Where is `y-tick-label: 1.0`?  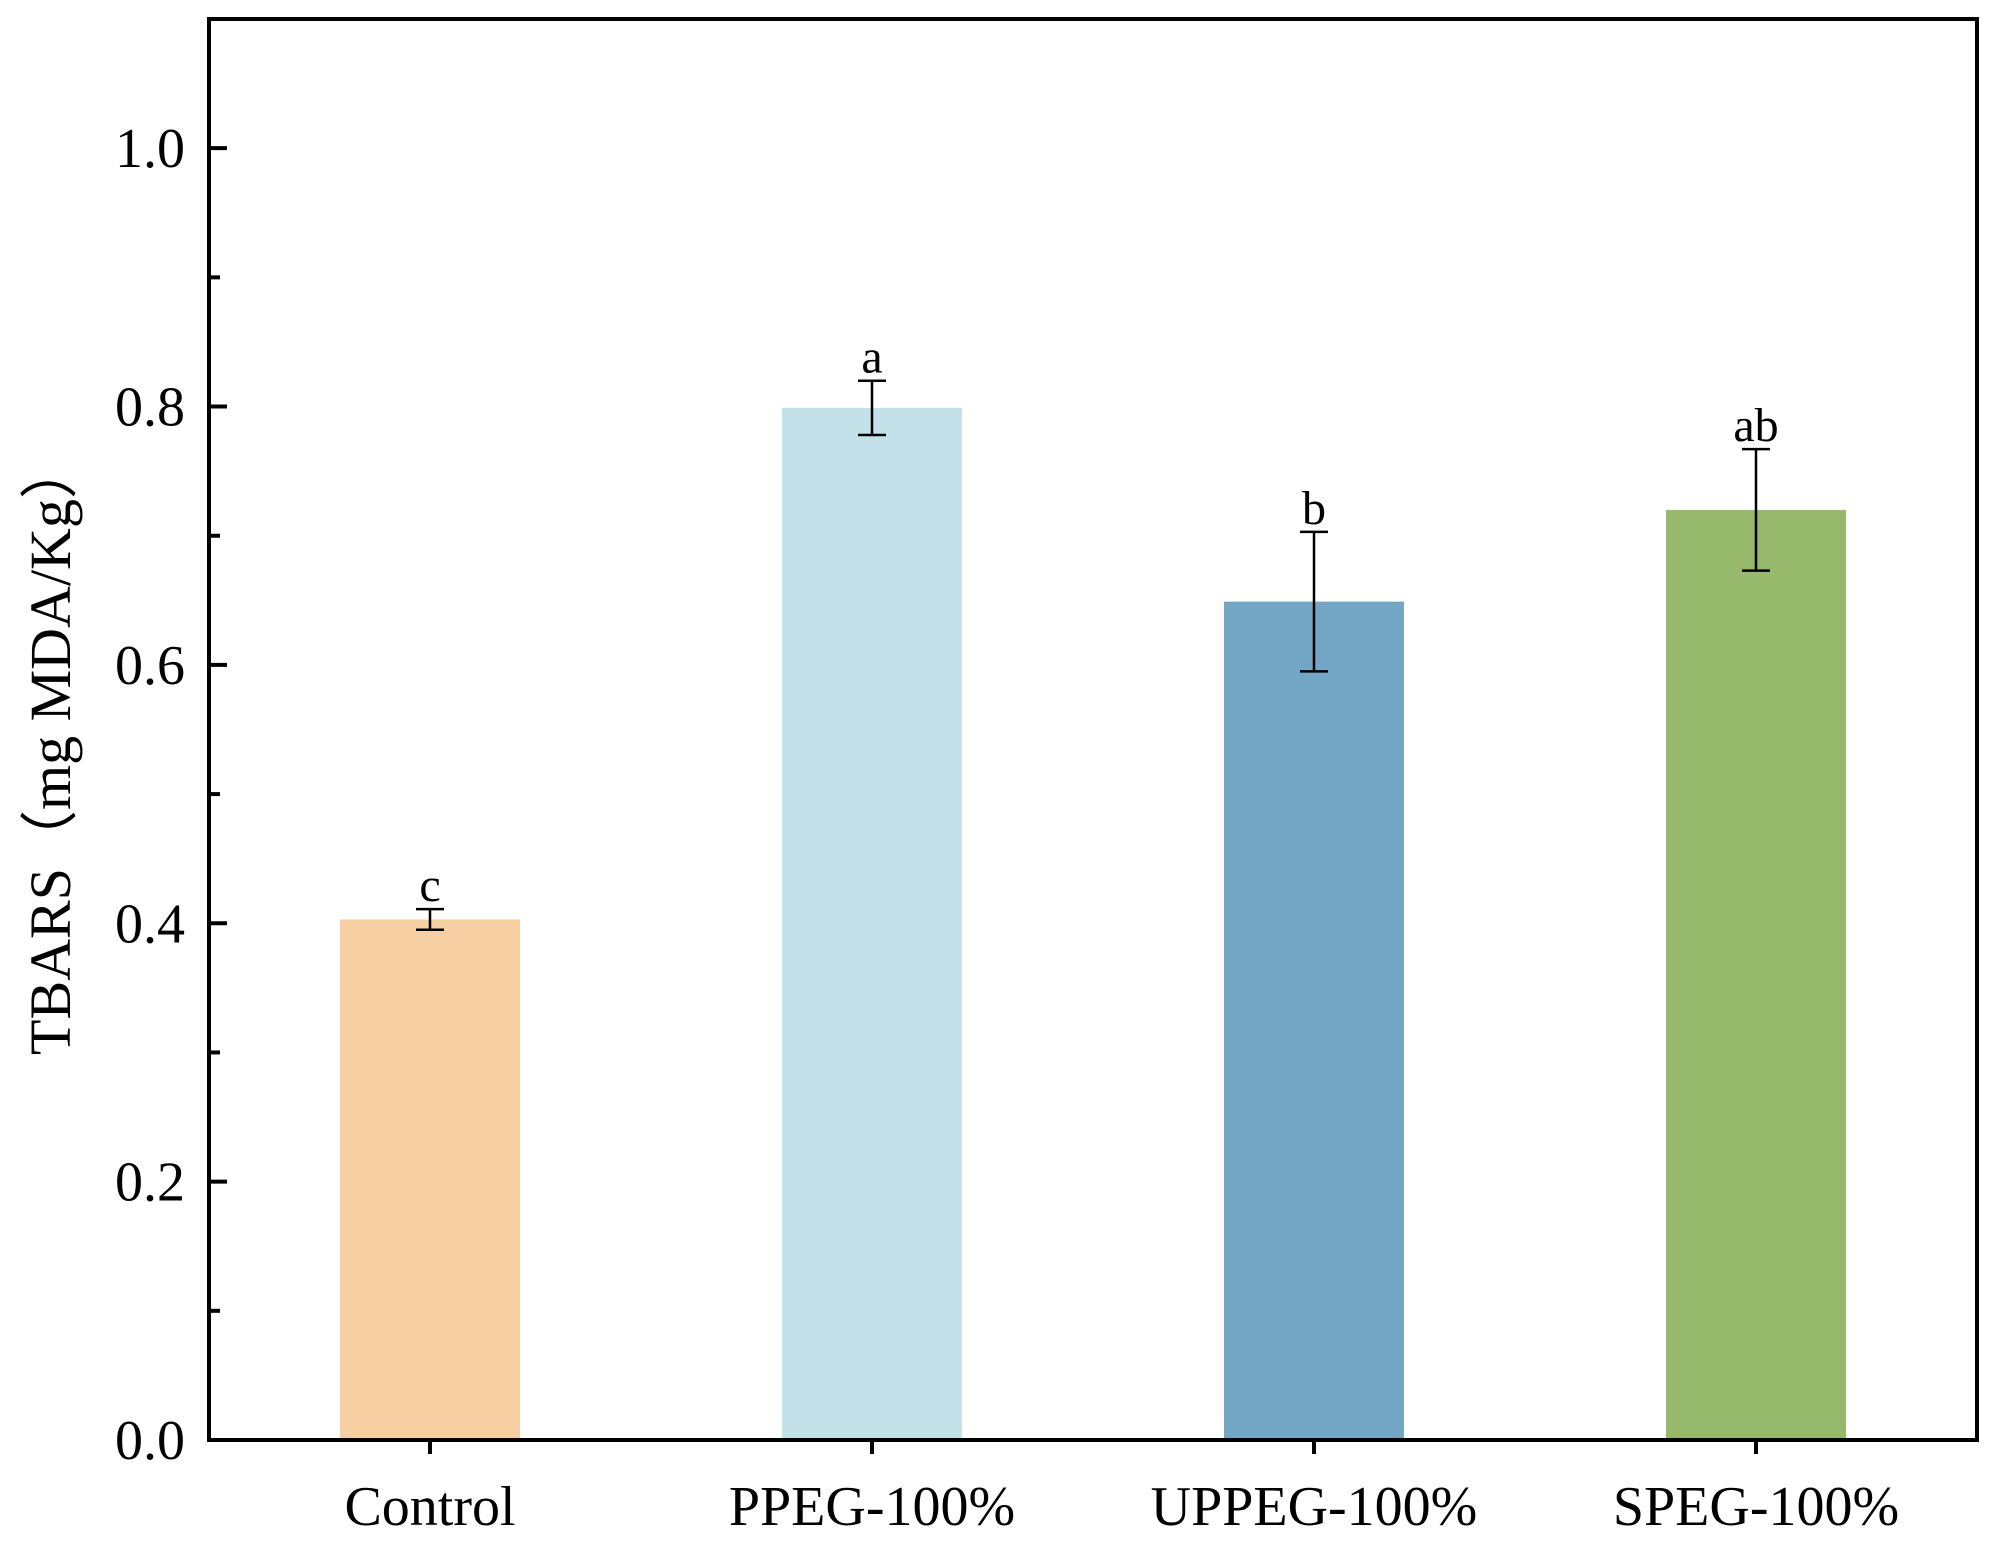
y-tick-label: 1.0 is located at coordinates (150, 149).